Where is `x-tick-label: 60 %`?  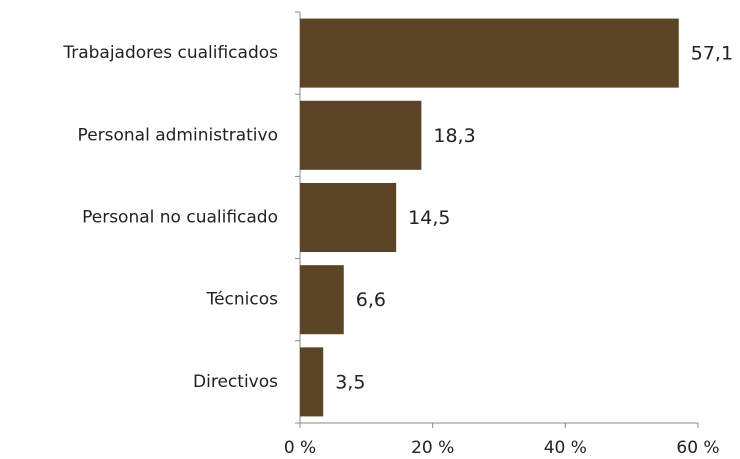 x-tick-label: 60 % is located at coordinates (697, 448).